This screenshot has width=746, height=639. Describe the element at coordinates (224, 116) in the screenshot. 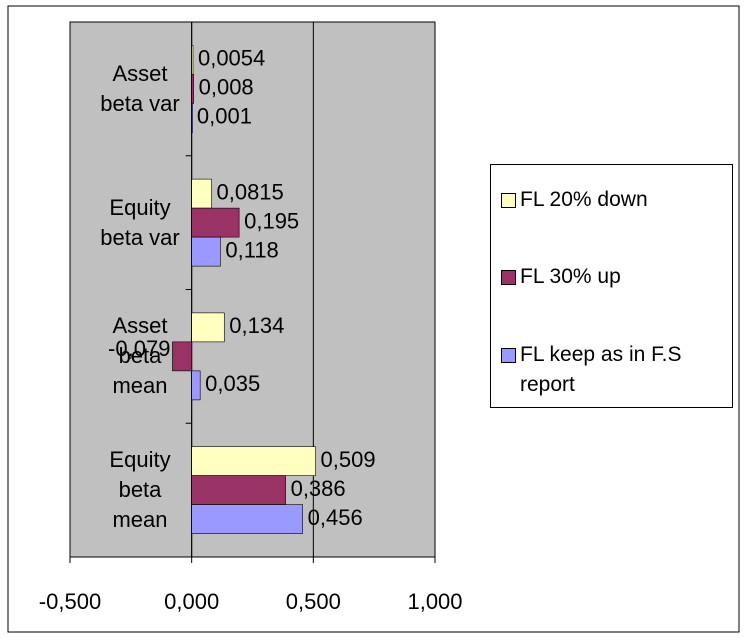

I see `value-label: 0,001` at that location.